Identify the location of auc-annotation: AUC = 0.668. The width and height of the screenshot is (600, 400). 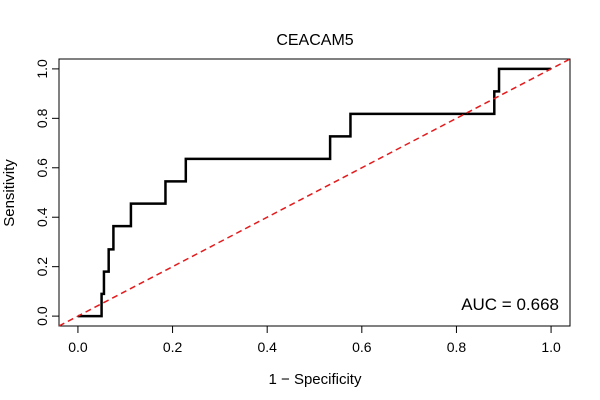
(510, 304).